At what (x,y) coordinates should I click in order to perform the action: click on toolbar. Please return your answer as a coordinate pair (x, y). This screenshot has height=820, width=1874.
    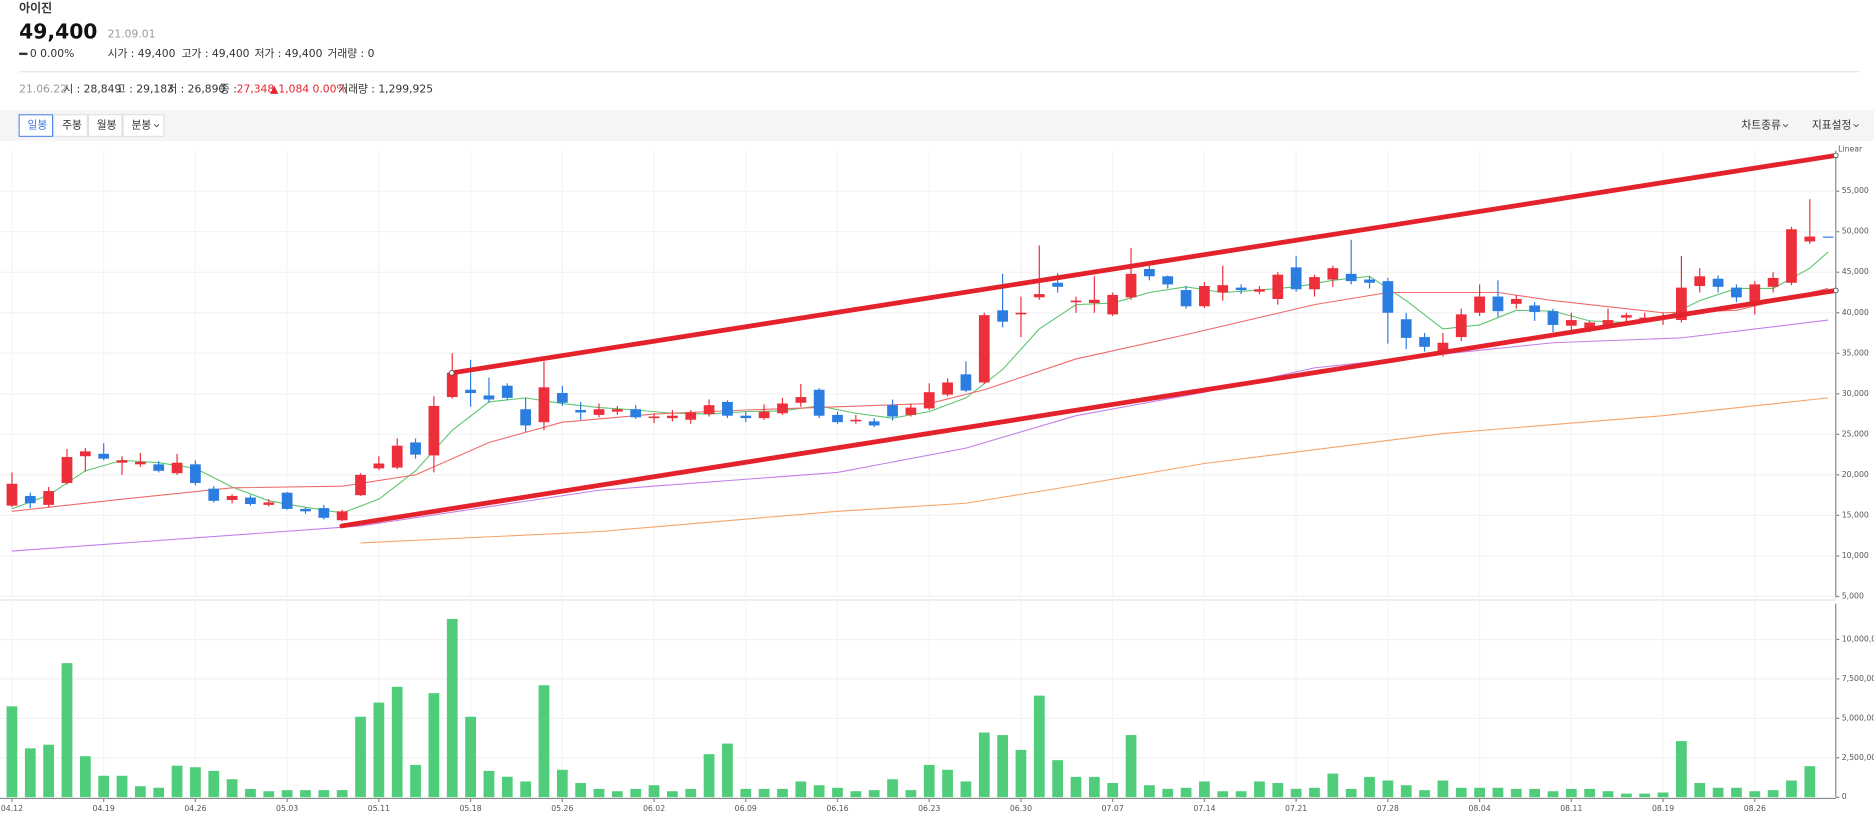
    Looking at the image, I should click on (937, 126).